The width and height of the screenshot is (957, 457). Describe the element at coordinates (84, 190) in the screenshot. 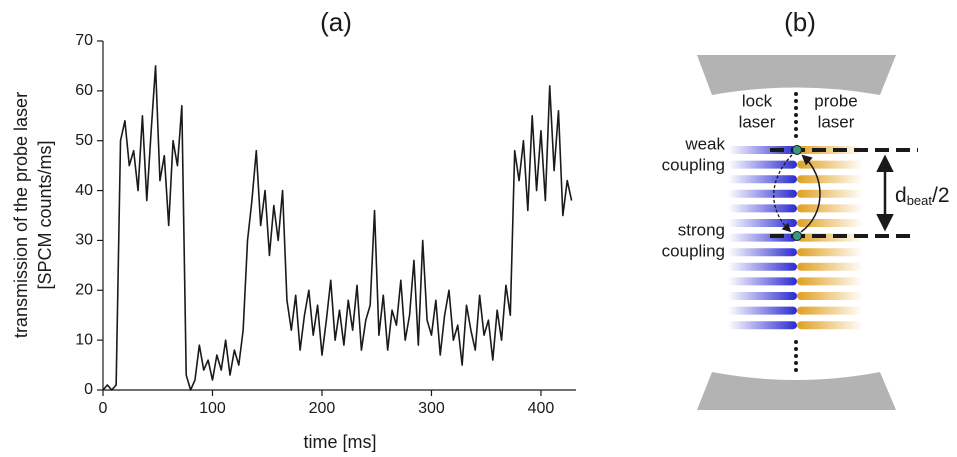

I see `y-tick-label: 40` at that location.